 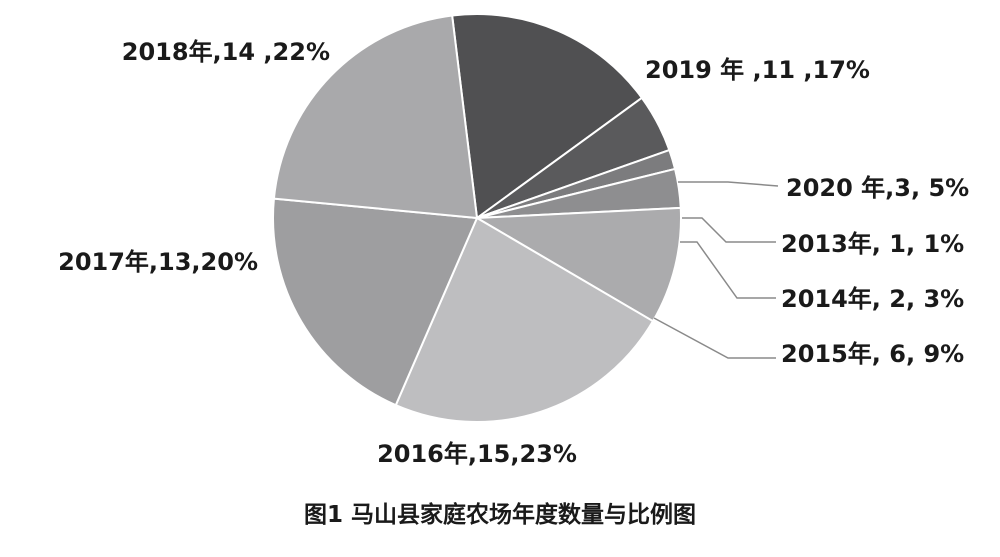 What do you see at coordinates (872, 244) in the screenshot?
I see `slice-label-2013: 2013年, 1, 1%` at bounding box center [872, 244].